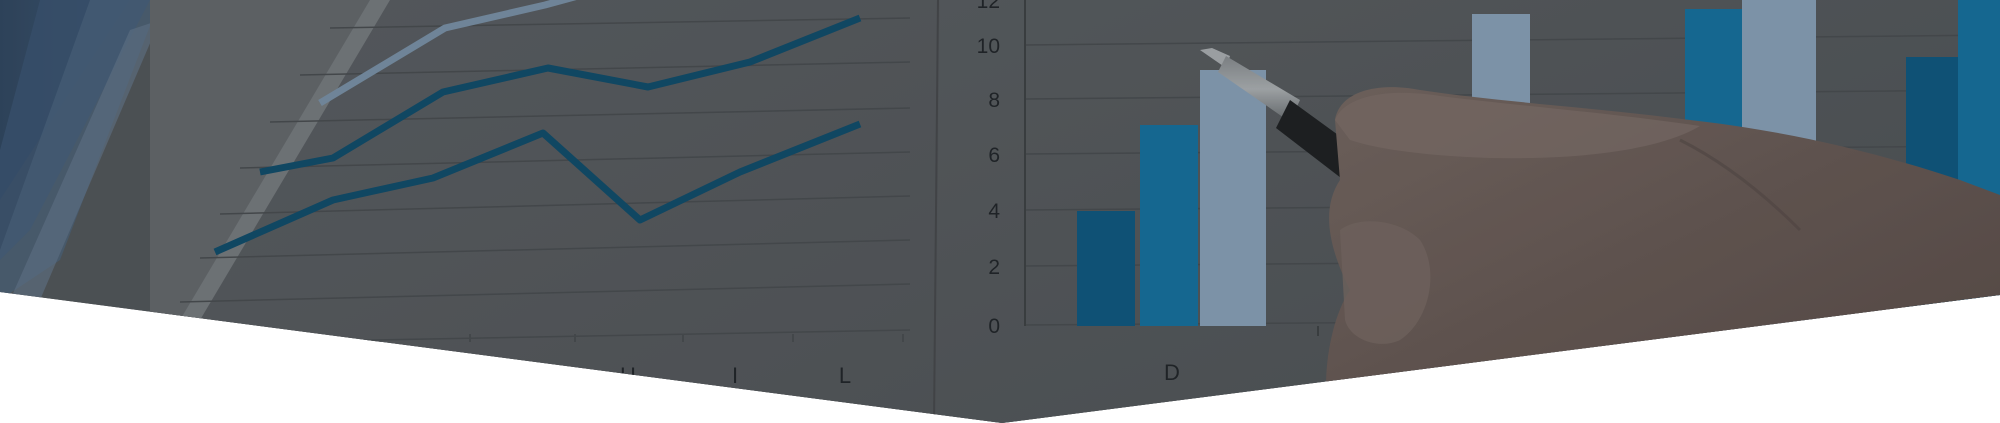 The height and width of the screenshot is (423, 2000). I want to click on right-chart-ytick: 0, so click(994, 326).